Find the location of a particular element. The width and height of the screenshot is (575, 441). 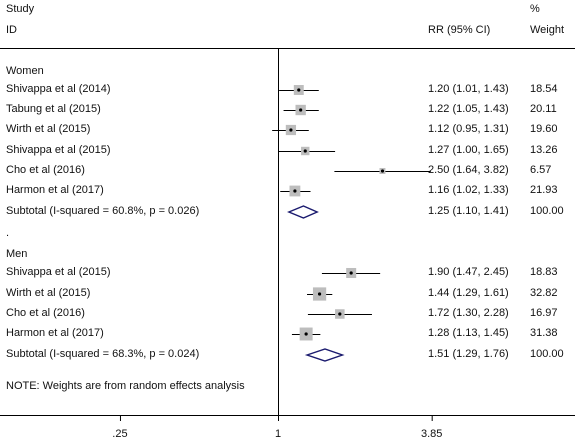

ci-text: 1.72 (1.30, 2.28) is located at coordinates (468, 313).